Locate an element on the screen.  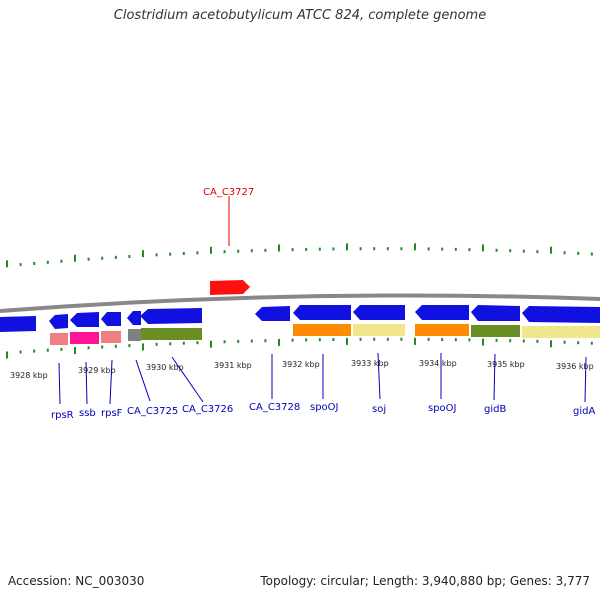
scale-label: 3928 kbp is located at coordinates (29, 375).